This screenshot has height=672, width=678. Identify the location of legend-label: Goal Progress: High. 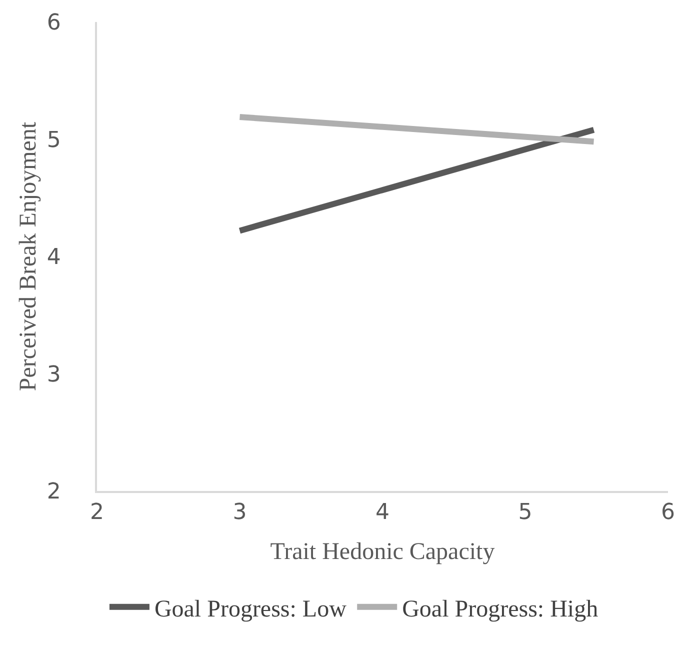
(500, 609).